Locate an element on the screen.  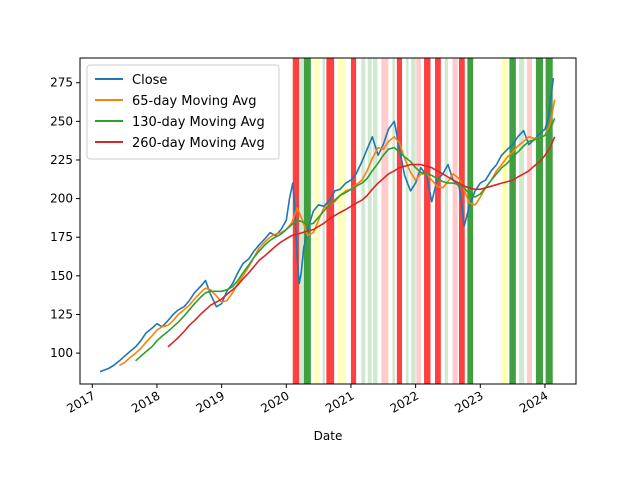
y-tick-label: 125 is located at coordinates (61, 314).